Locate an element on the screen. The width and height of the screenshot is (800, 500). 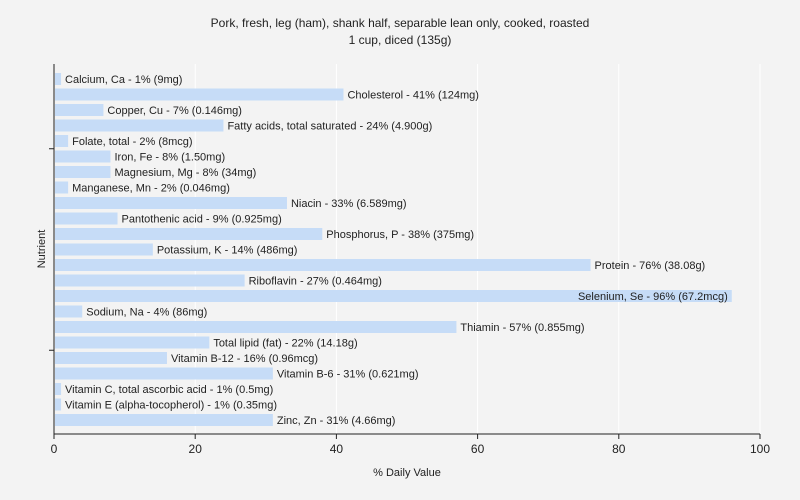
bar-label-12: Protein - 76% (38.08g) is located at coordinates (650, 266).